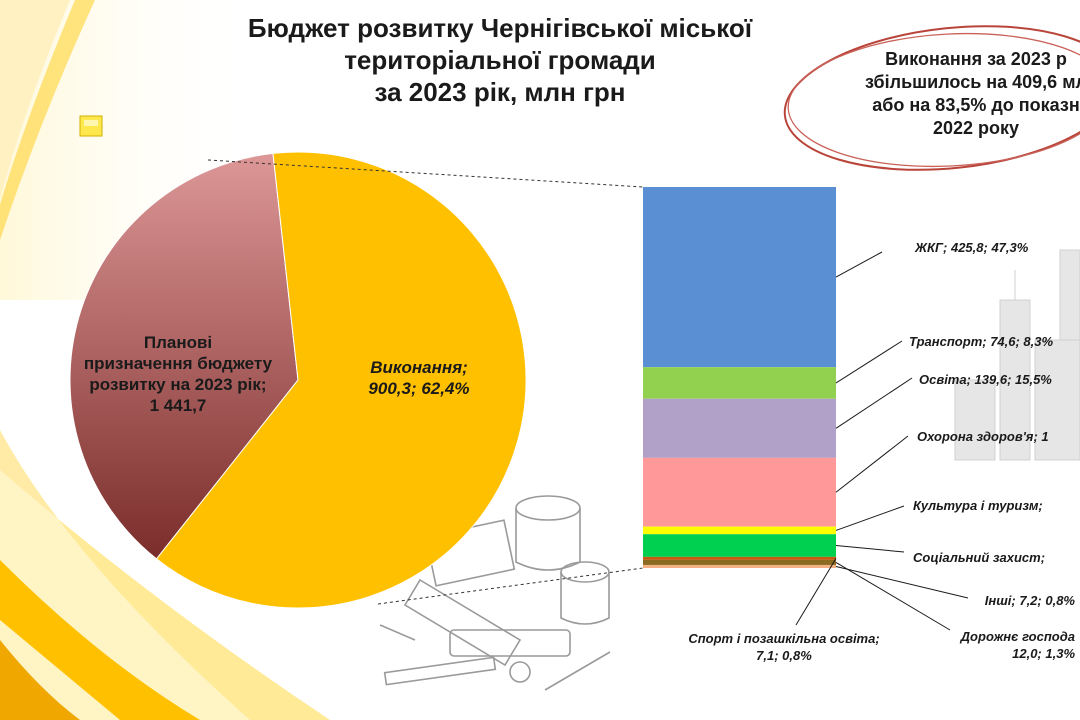 The image size is (1080, 720). I want to click on paint-tools-icon, so click(495, 593).